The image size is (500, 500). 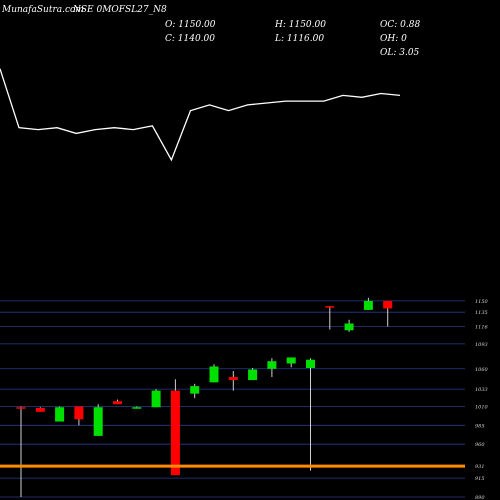 What do you see at coordinates (482, 370) in the screenshot?
I see `y-tick-label: 1060` at bounding box center [482, 370].